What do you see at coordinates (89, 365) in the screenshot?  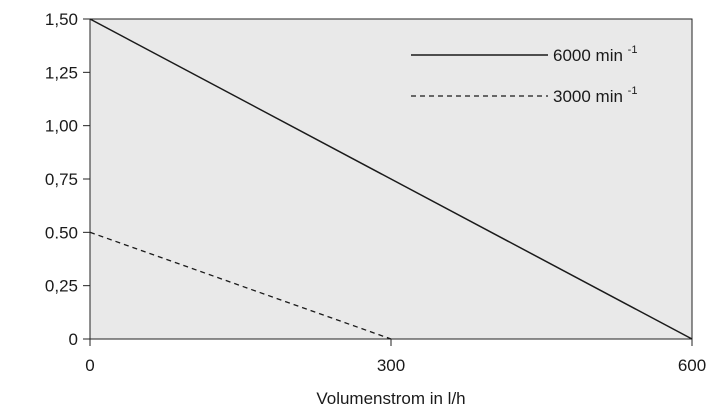 I see `x-tick-label: 0` at bounding box center [89, 365].